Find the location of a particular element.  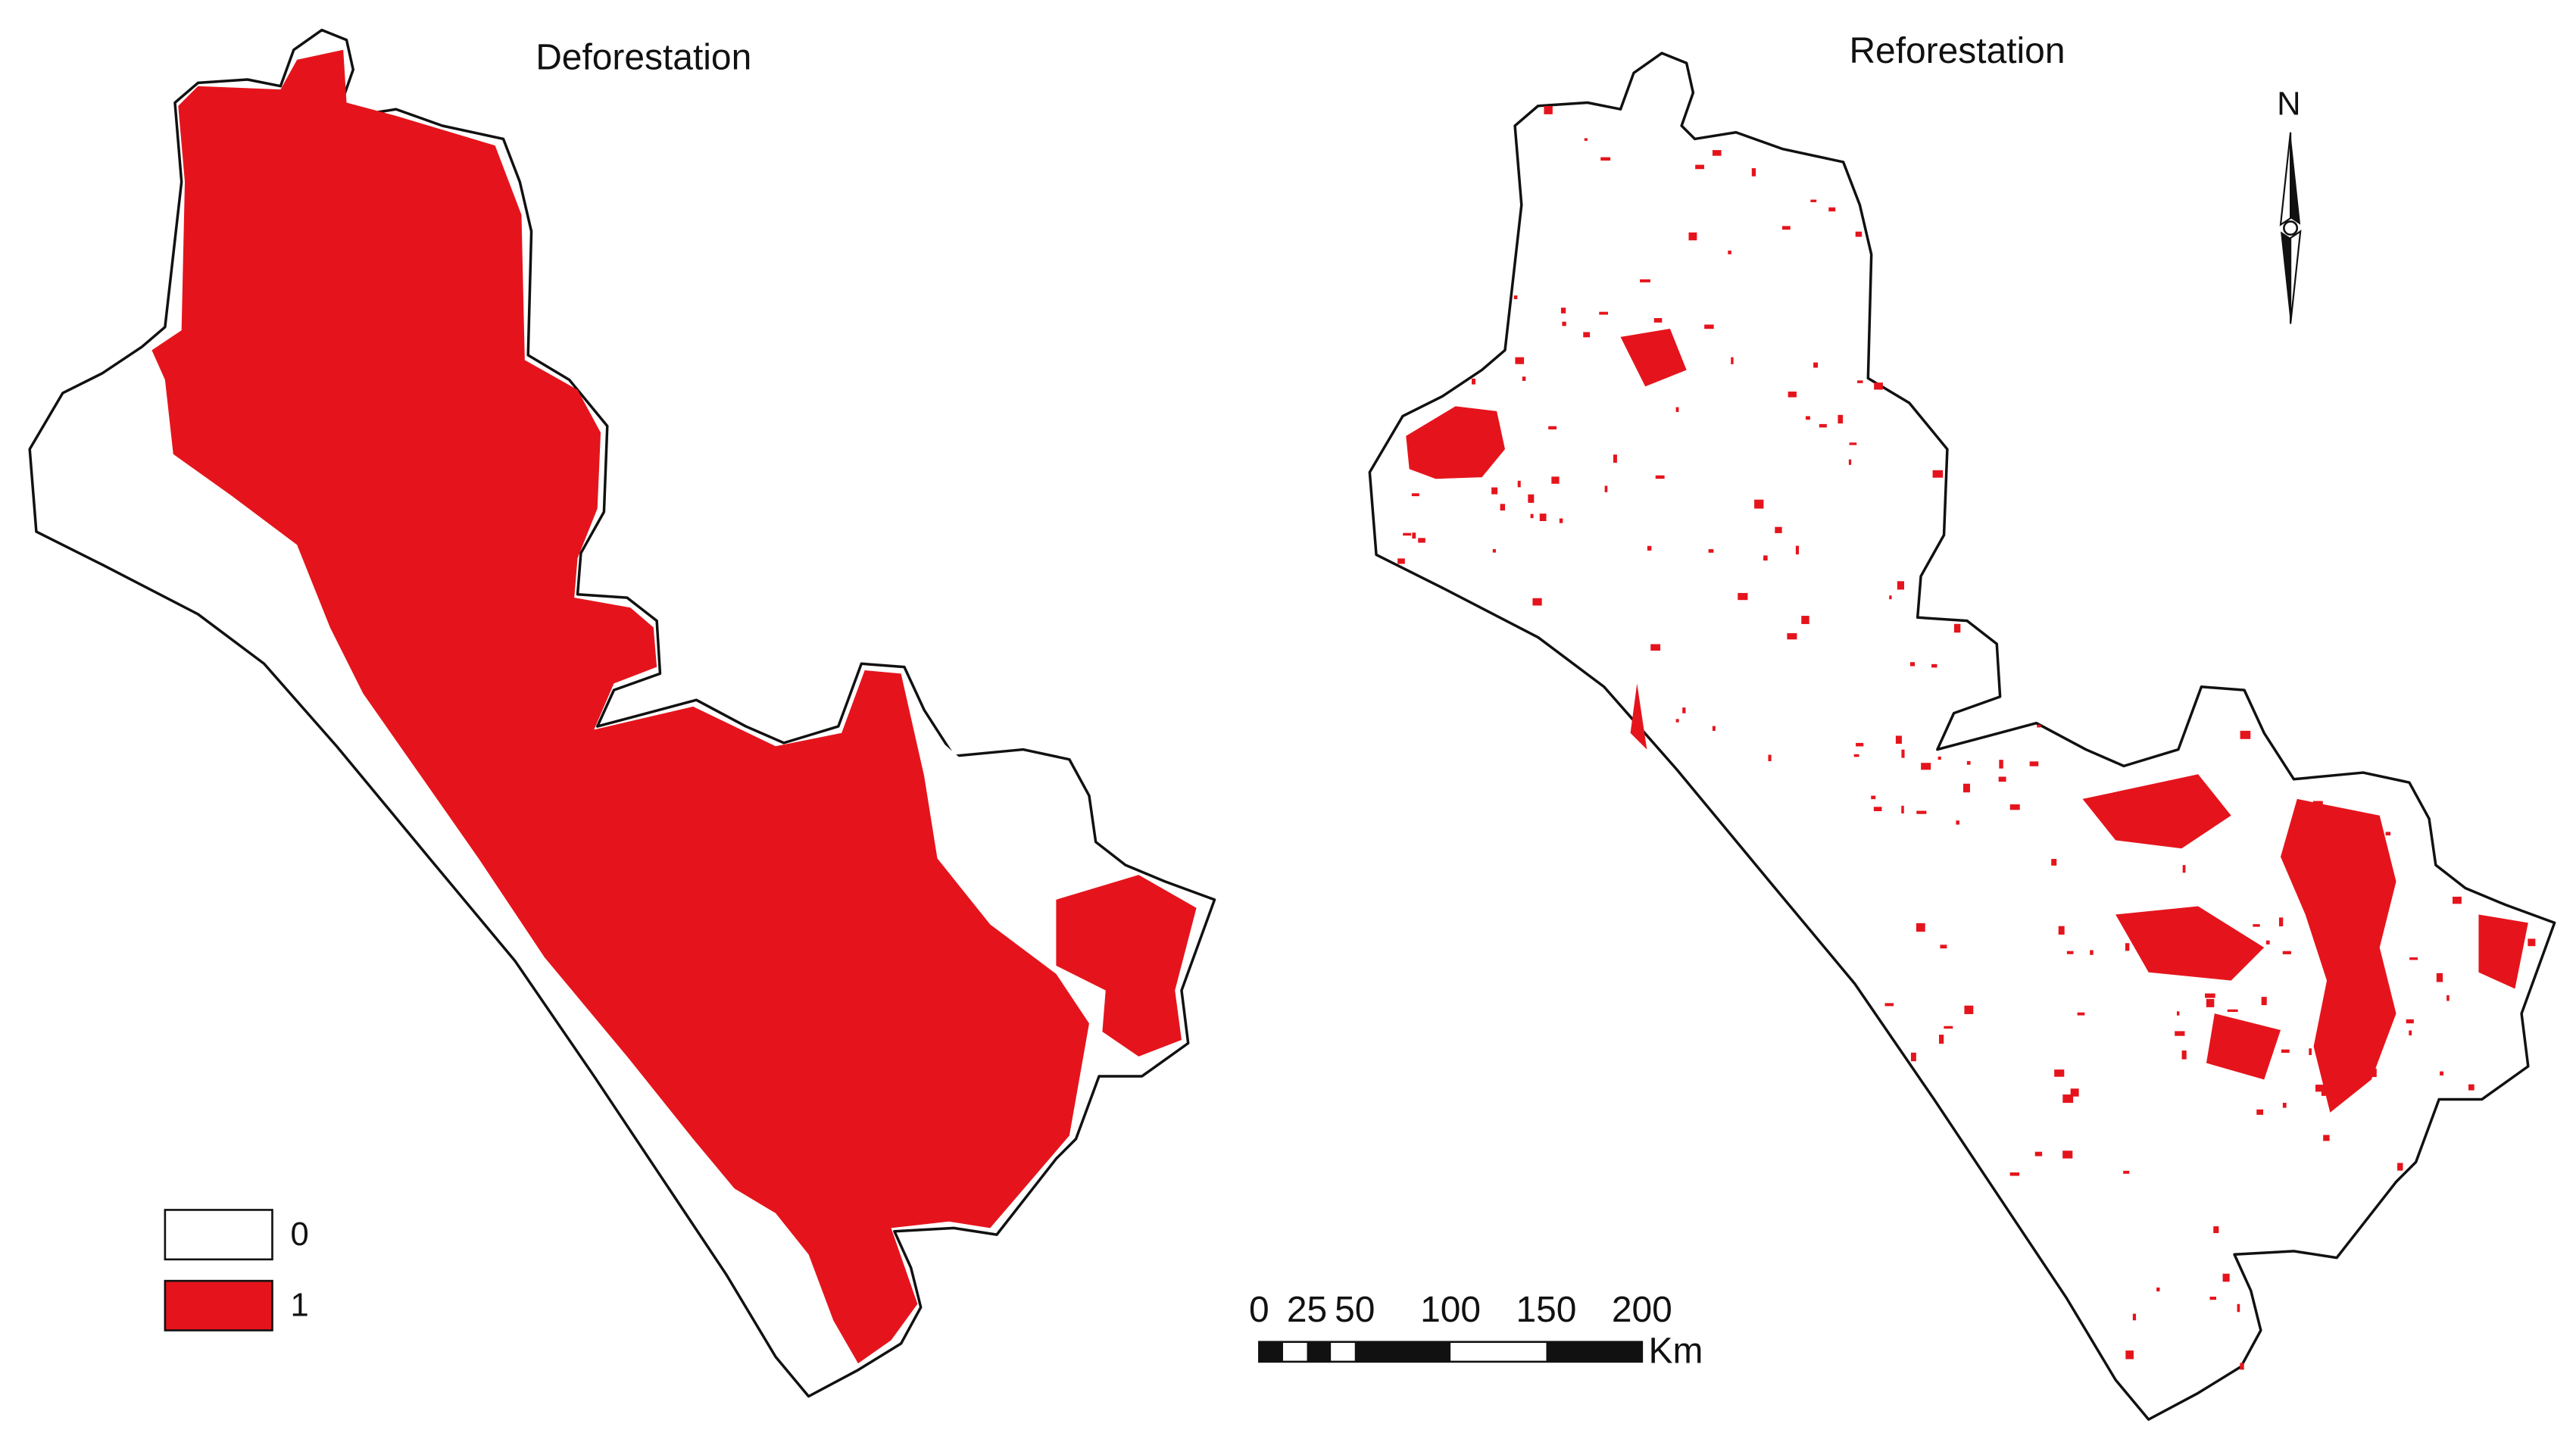

legend-label: 0 is located at coordinates (299, 1234).